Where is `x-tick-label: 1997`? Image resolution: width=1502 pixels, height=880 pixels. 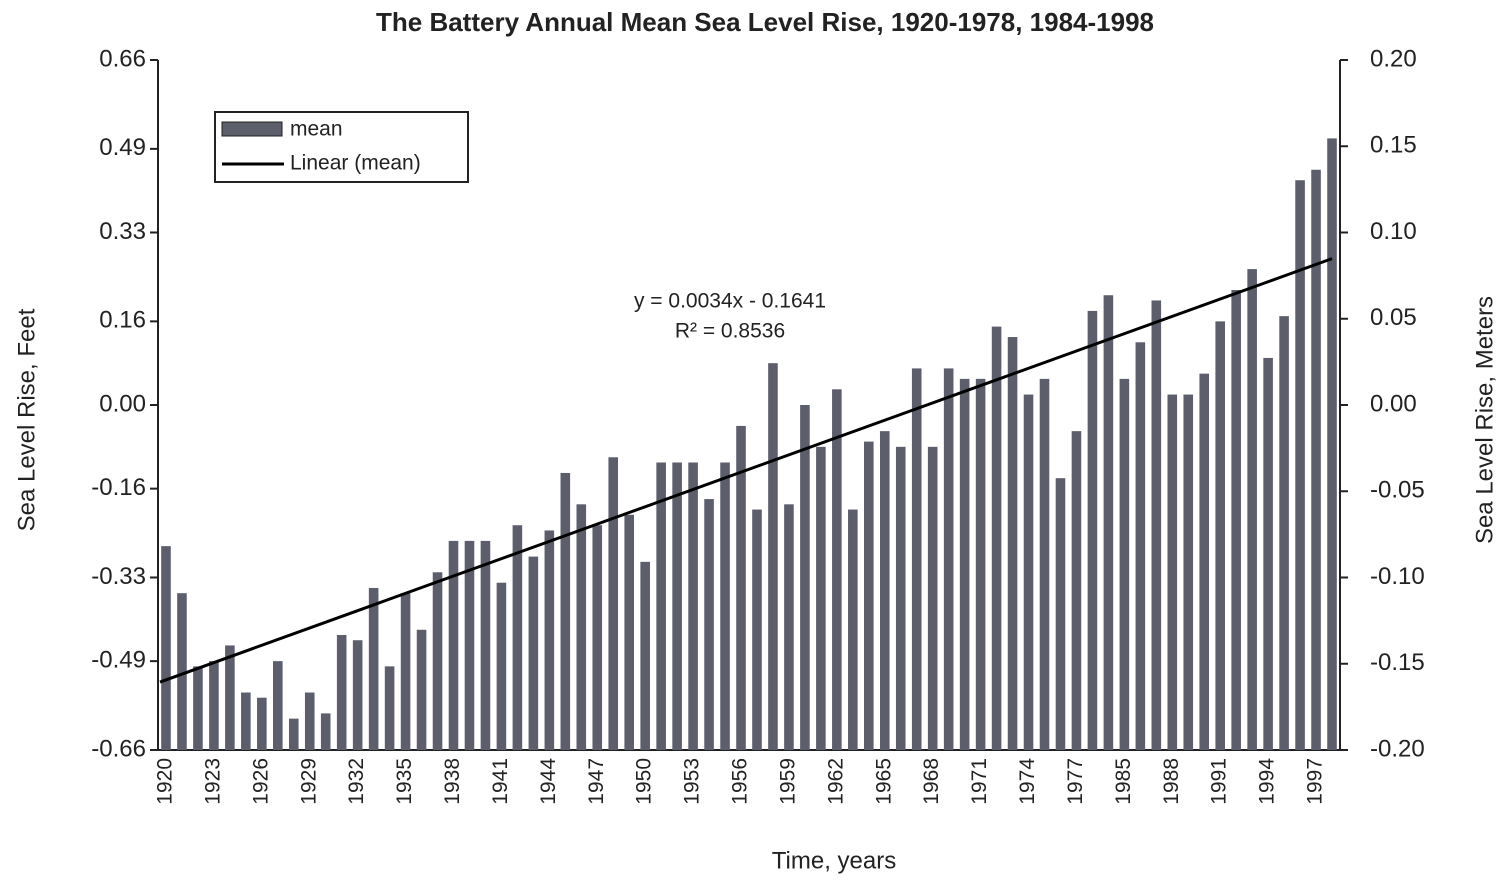
x-tick-label: 1997 is located at coordinates (1315, 781).